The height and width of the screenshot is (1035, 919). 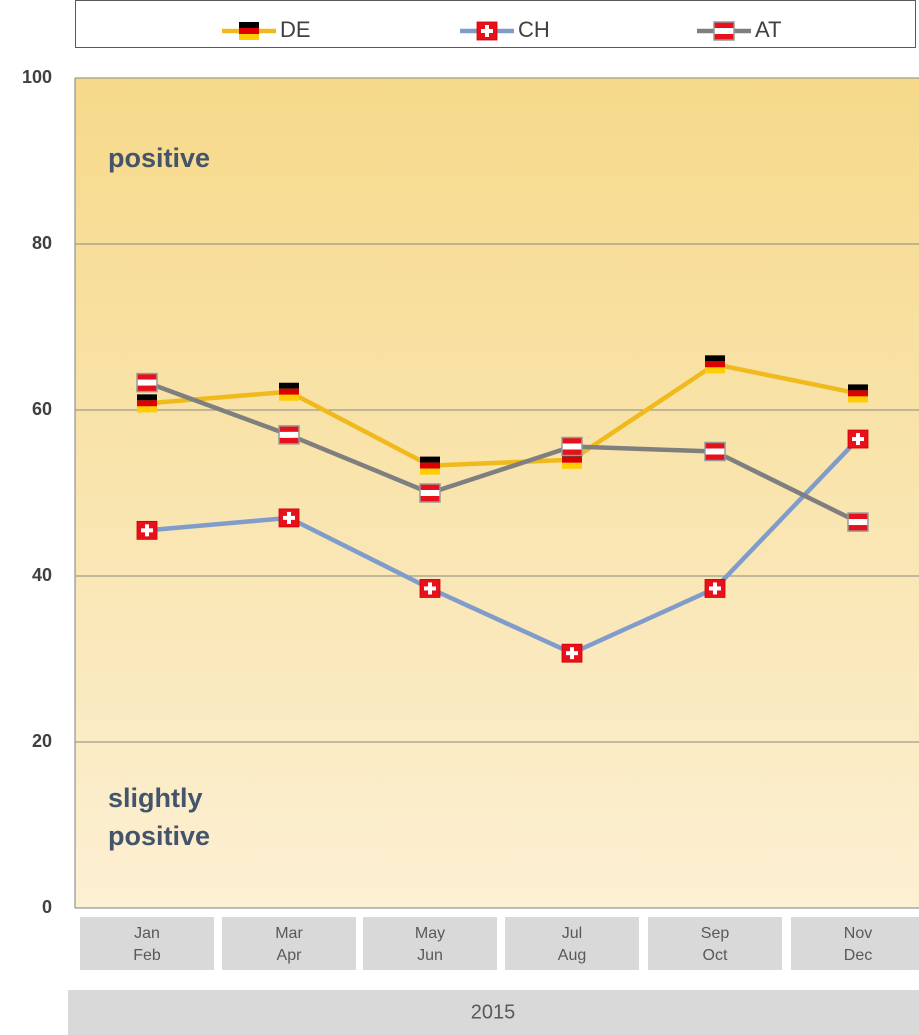 What do you see at coordinates (42, 741) in the screenshot?
I see `y-tick-label: 20` at bounding box center [42, 741].